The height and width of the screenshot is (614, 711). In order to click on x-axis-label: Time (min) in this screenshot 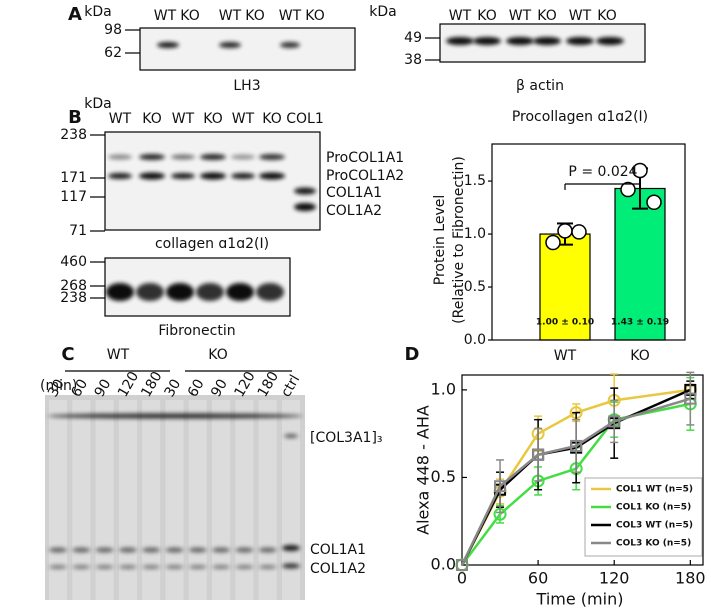, I will do `click(580, 599)`.